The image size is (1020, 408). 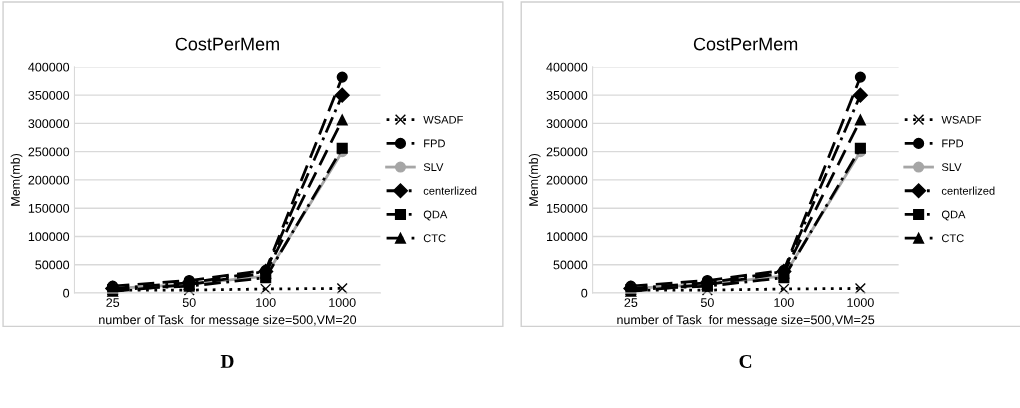 I want to click on x-axis-title: number of Task for message size=500,VM=25, so click(x=746, y=321).